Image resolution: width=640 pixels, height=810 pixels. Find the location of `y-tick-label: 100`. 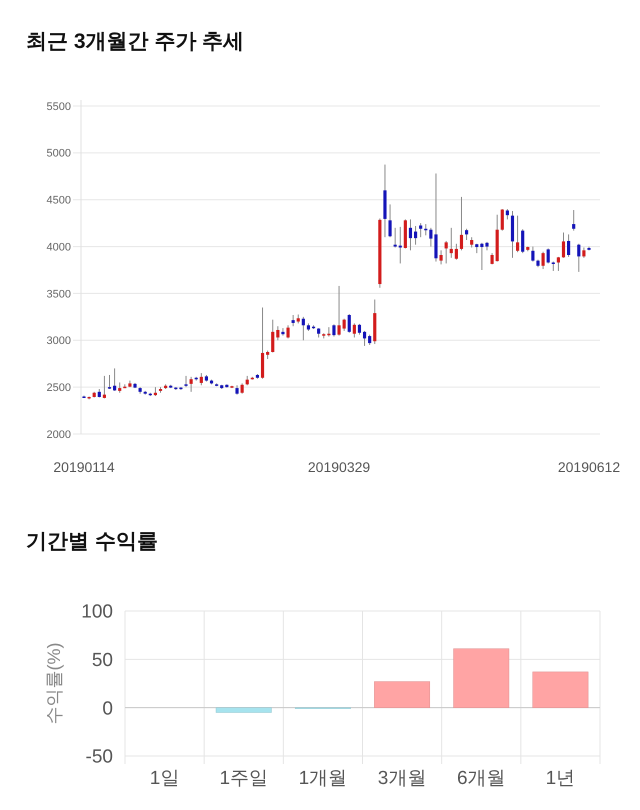

y-tick-label: 100 is located at coordinates (97, 612).